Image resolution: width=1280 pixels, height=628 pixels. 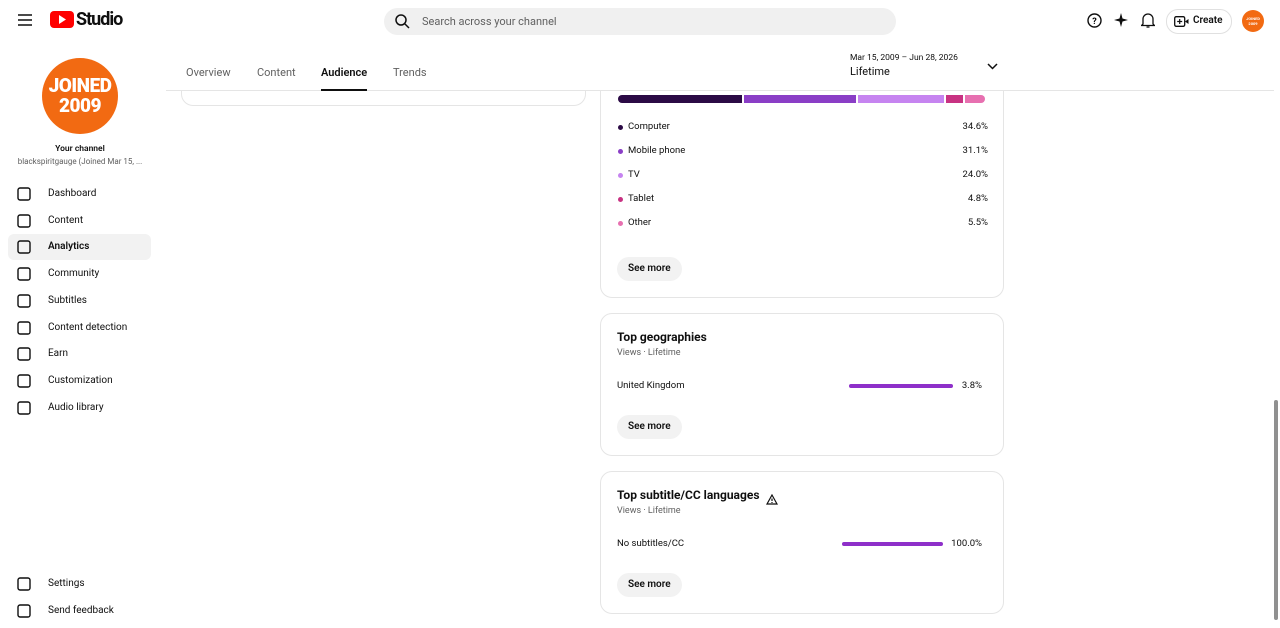 What do you see at coordinates (977, 198) in the screenshot?
I see `device-value: 4.8%` at bounding box center [977, 198].